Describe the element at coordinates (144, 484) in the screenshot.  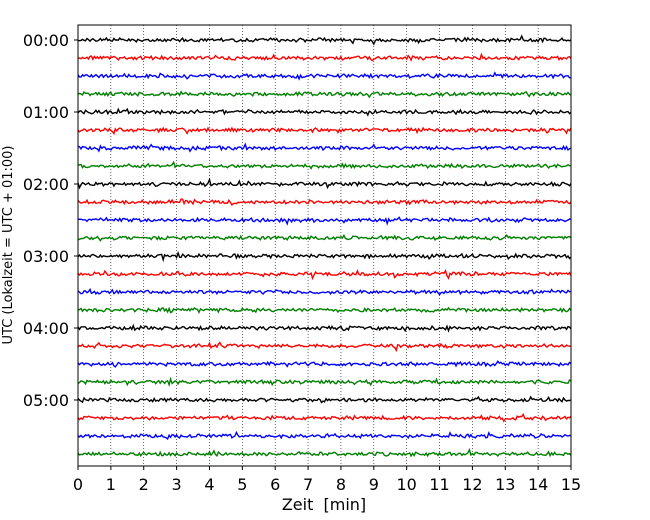
I see `x-tick-label: 2` at that location.